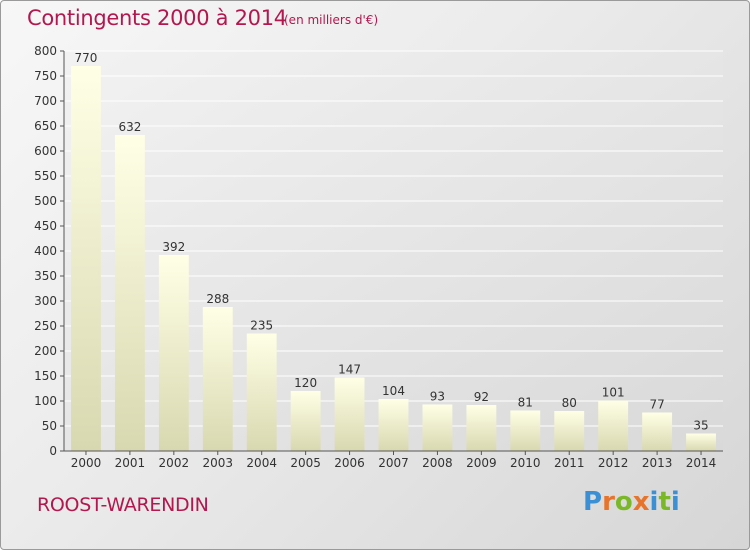 The width and height of the screenshot is (750, 550). What do you see at coordinates (49, 426) in the screenshot?
I see `y-tick-label: 50` at bounding box center [49, 426].